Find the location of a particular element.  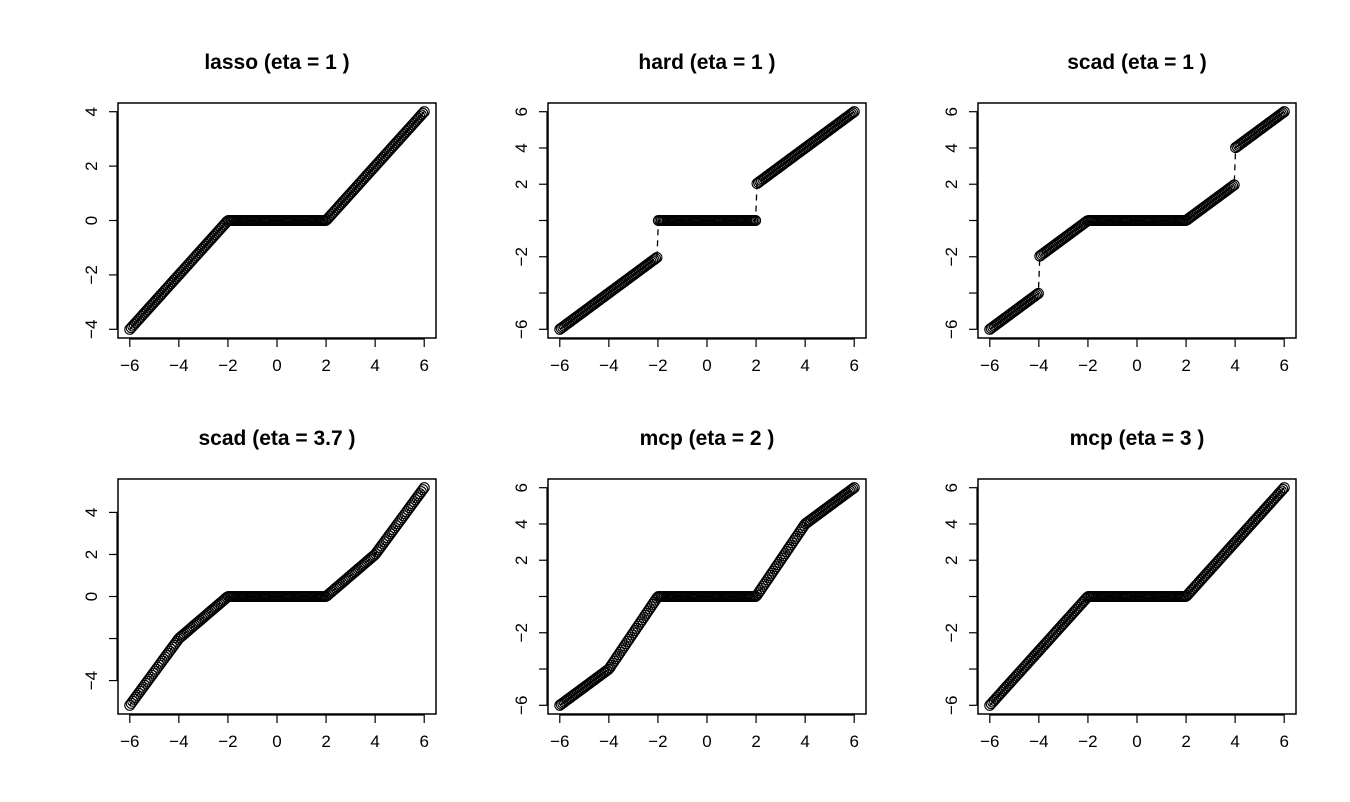

y-tick-label: 0 is located at coordinates (91, 596).